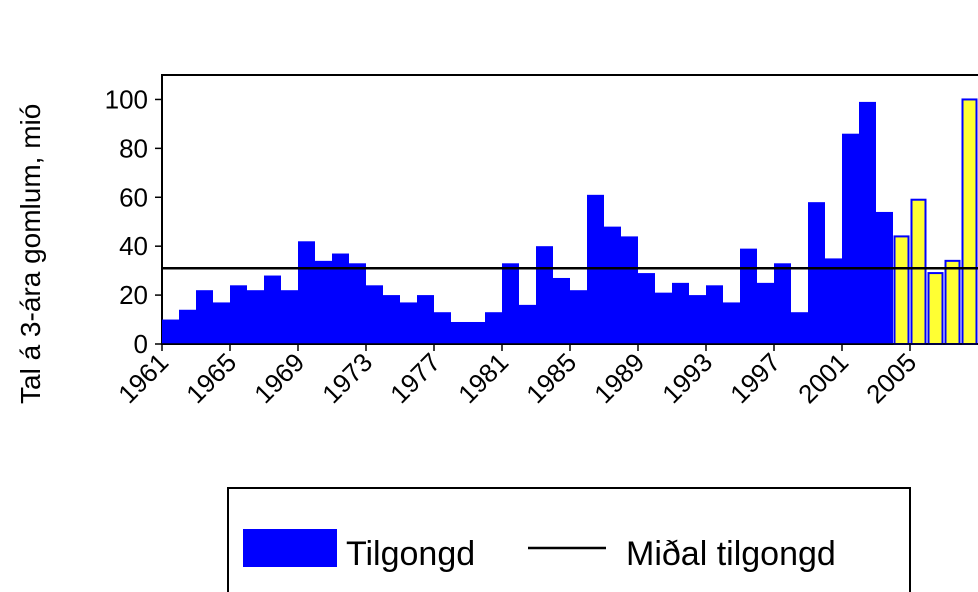 This screenshot has width=978, height=592. What do you see at coordinates (133, 148) in the screenshot?
I see `y-tick-label: 80` at bounding box center [133, 148].